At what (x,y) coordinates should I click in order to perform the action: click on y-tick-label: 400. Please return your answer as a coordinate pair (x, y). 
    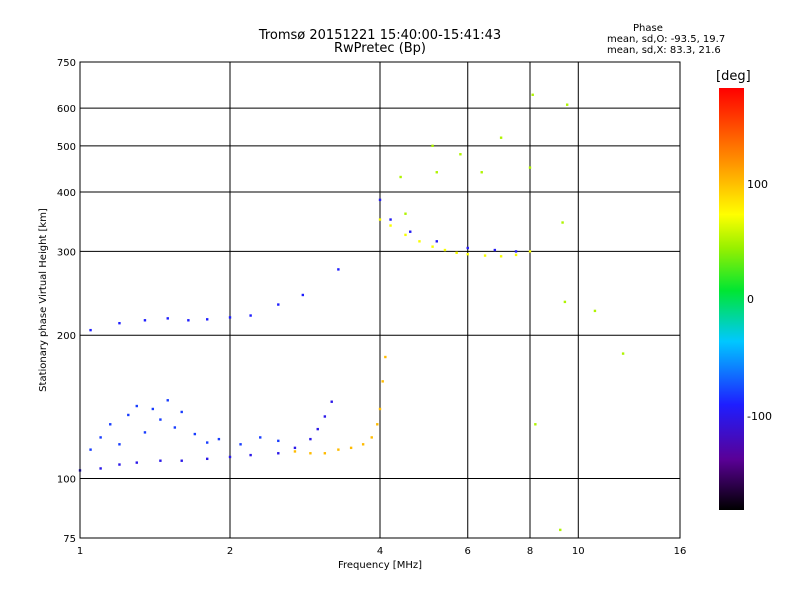
    Looking at the image, I should click on (66, 193).